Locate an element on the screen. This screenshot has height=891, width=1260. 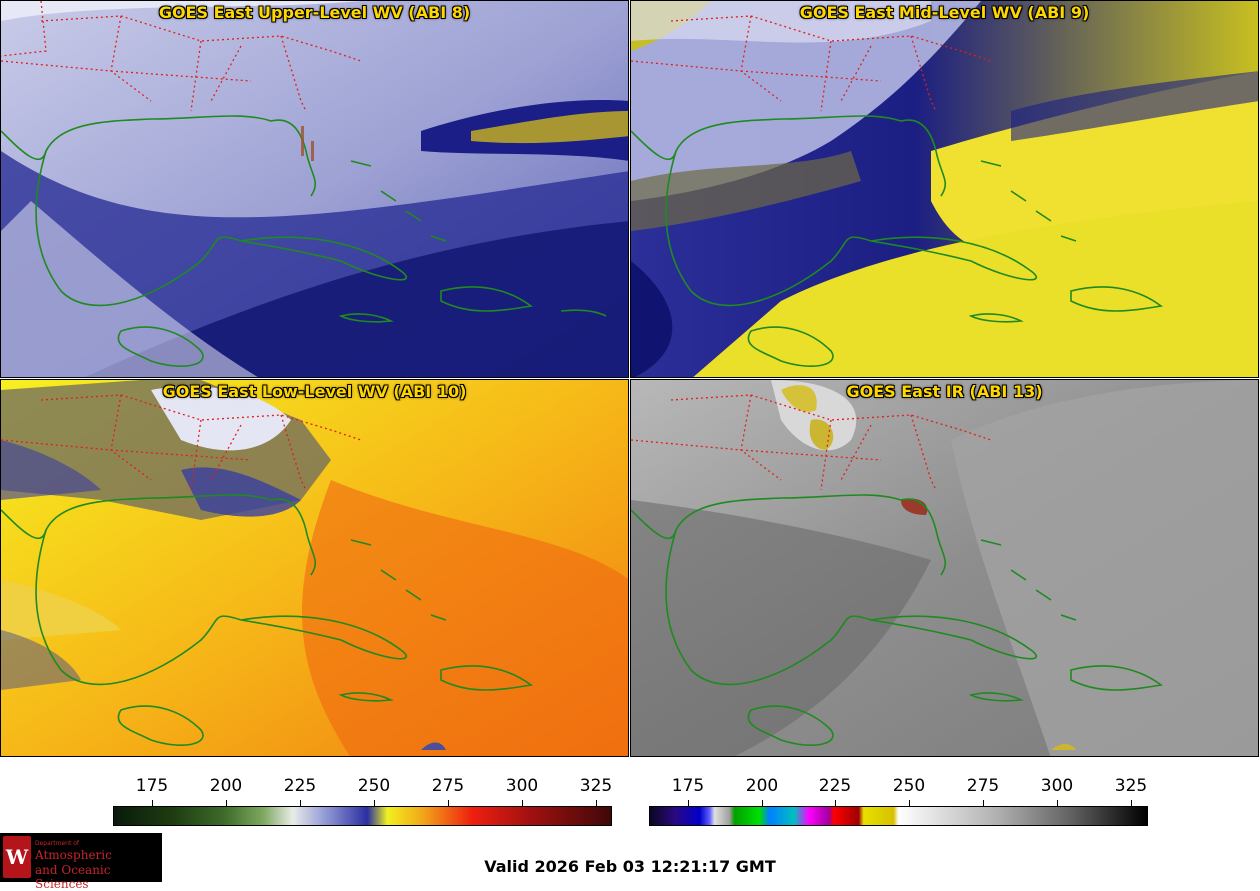
wv-colorbar is located at coordinates (362, 816).